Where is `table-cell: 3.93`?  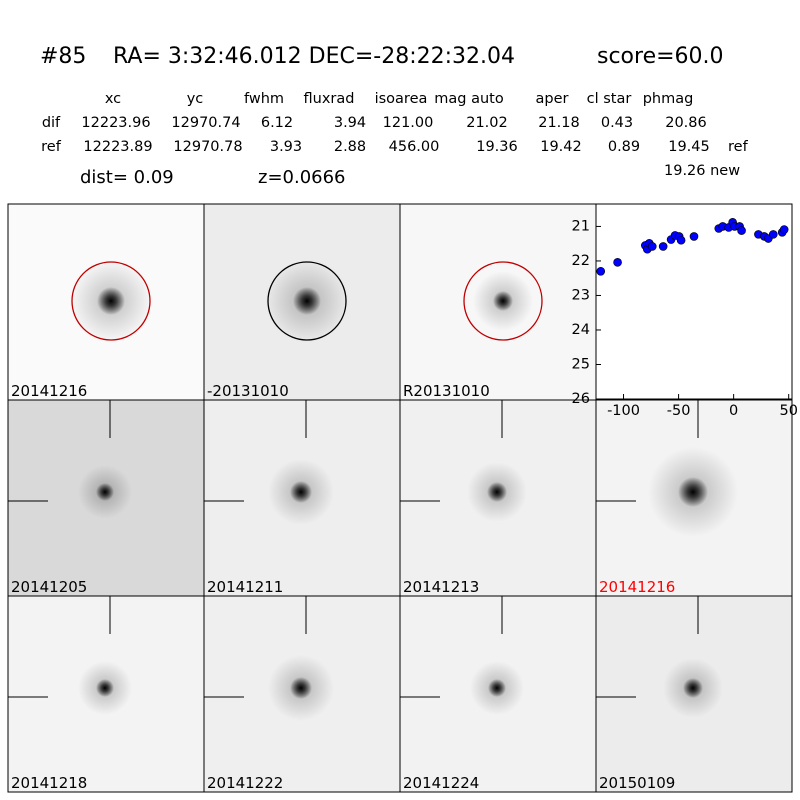 table-cell: 3.93 is located at coordinates (286, 147).